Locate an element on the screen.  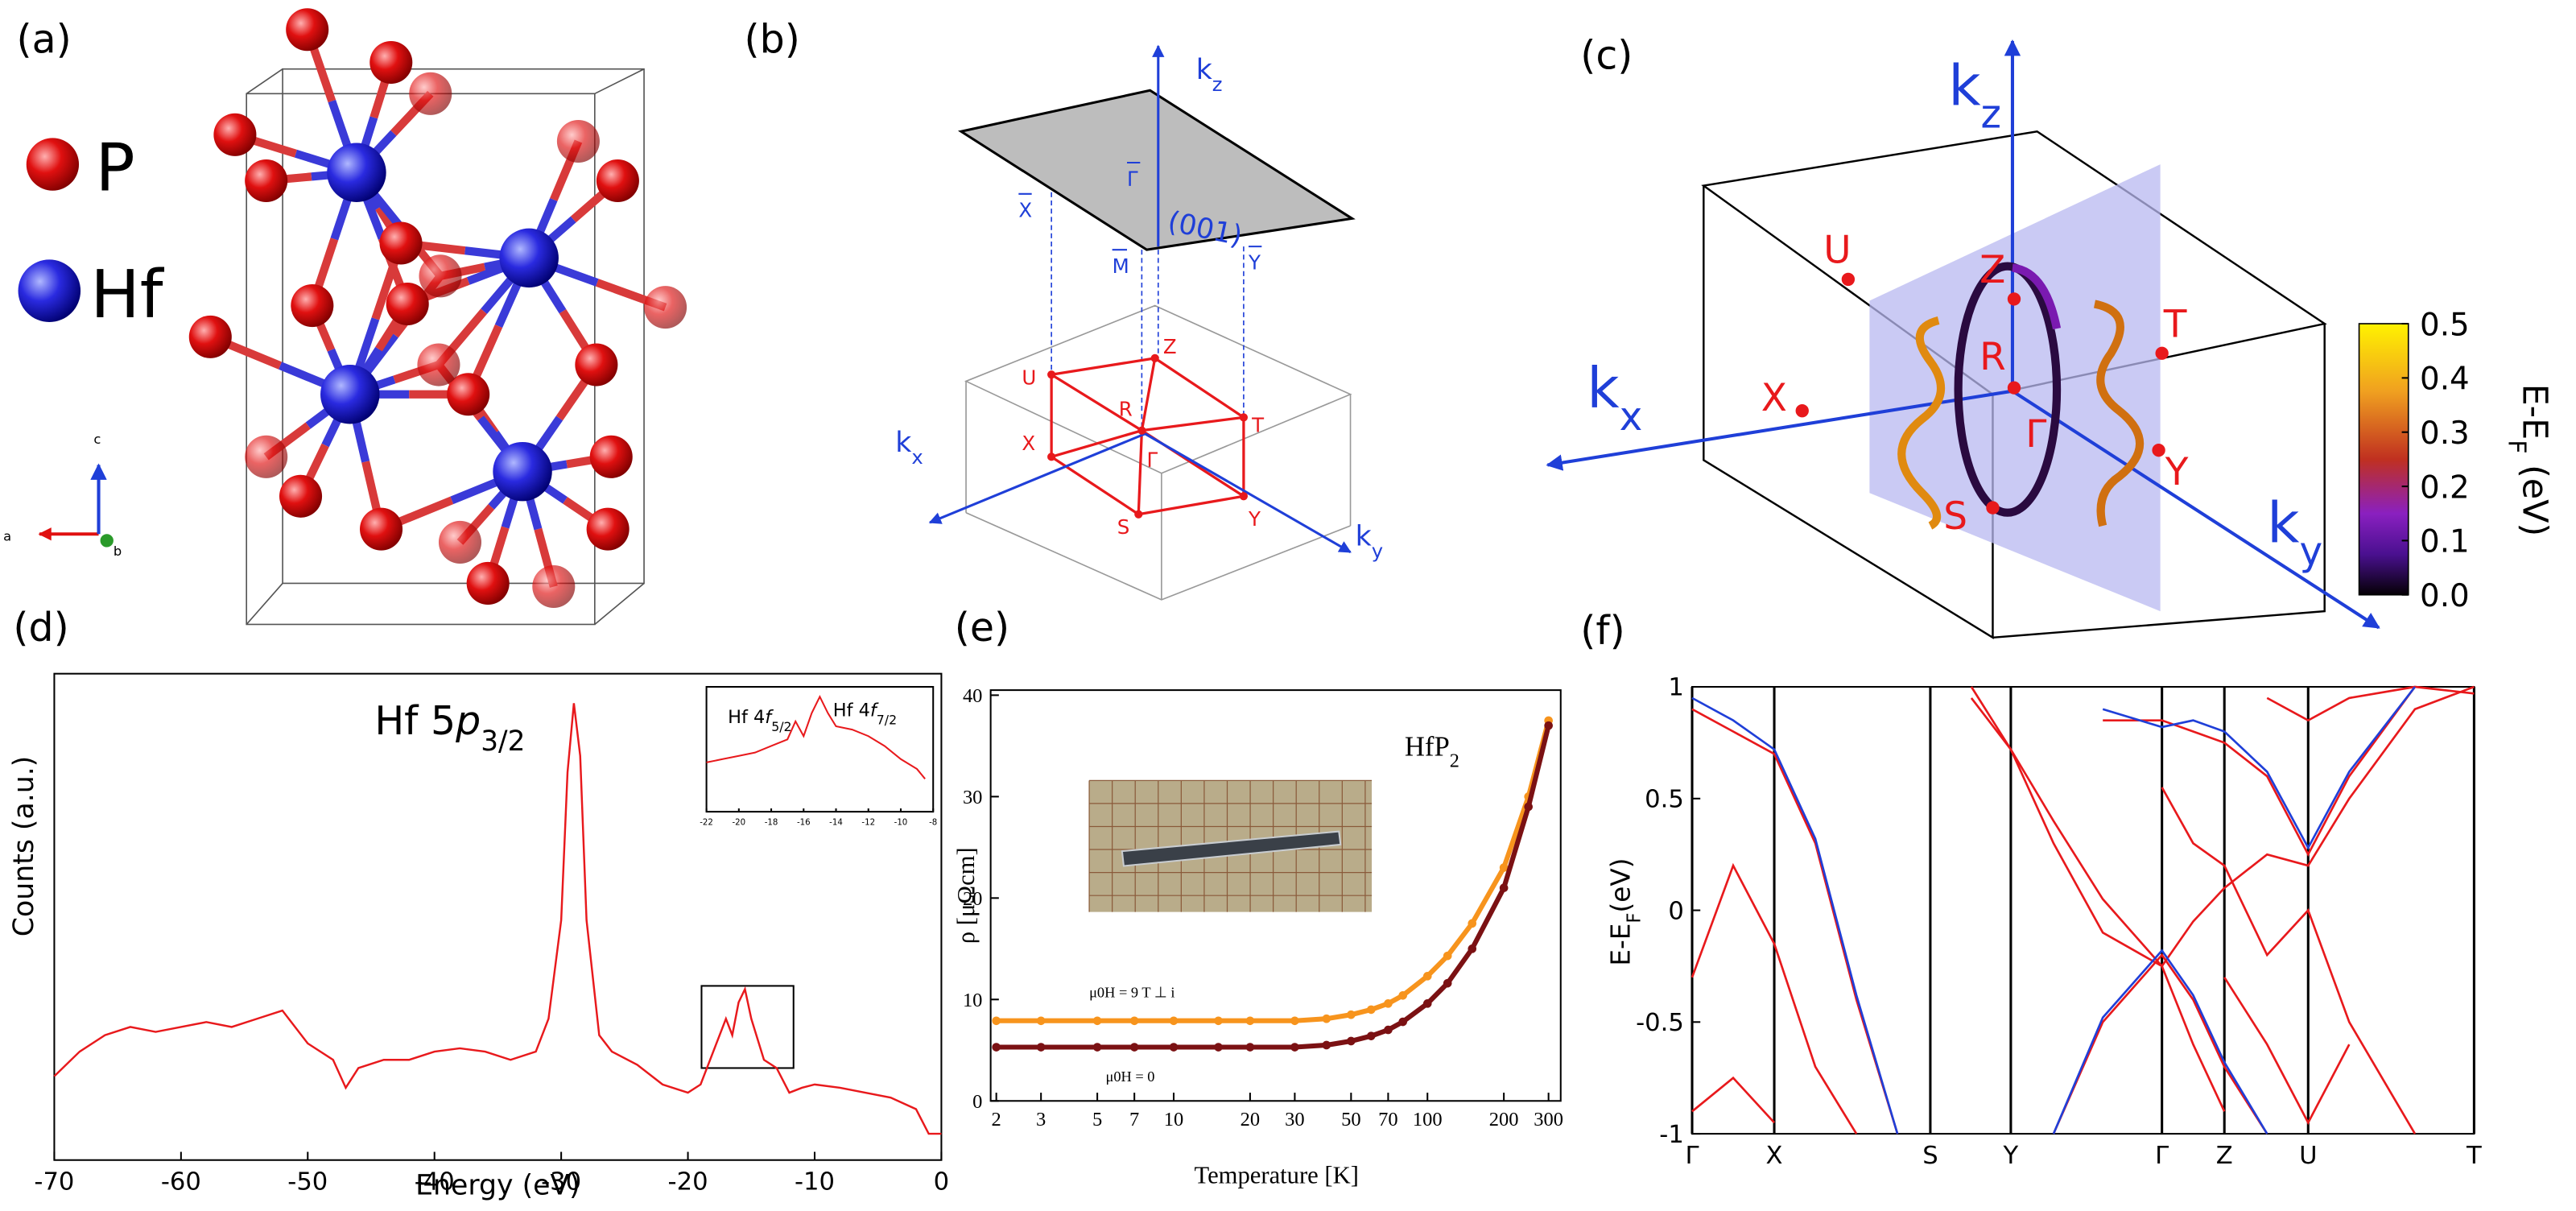
legend-marker is located at coordinates (53, 165).